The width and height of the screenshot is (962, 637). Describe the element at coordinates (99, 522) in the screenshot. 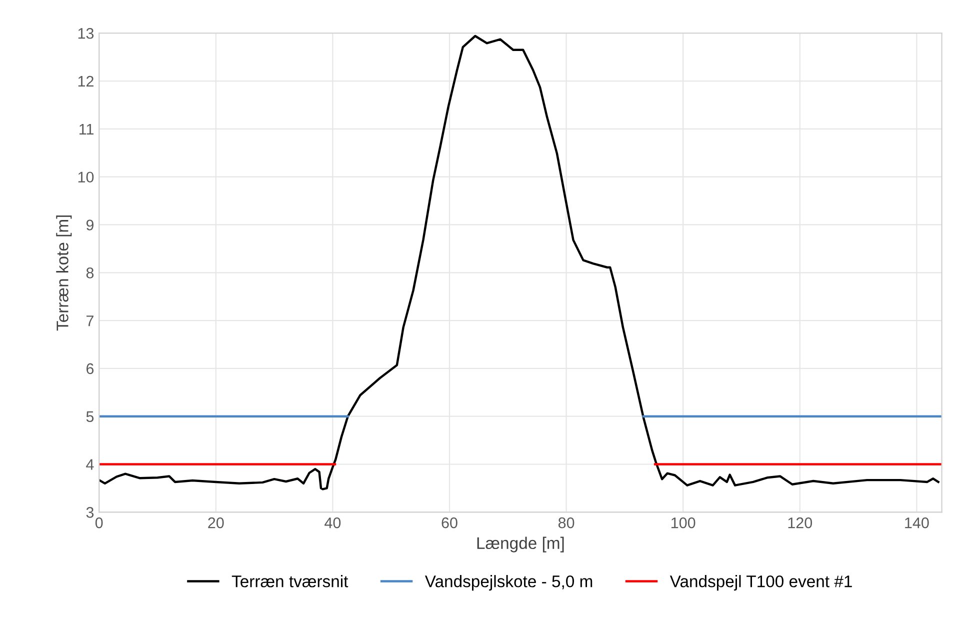

I see `x-tick-label: 0` at that location.